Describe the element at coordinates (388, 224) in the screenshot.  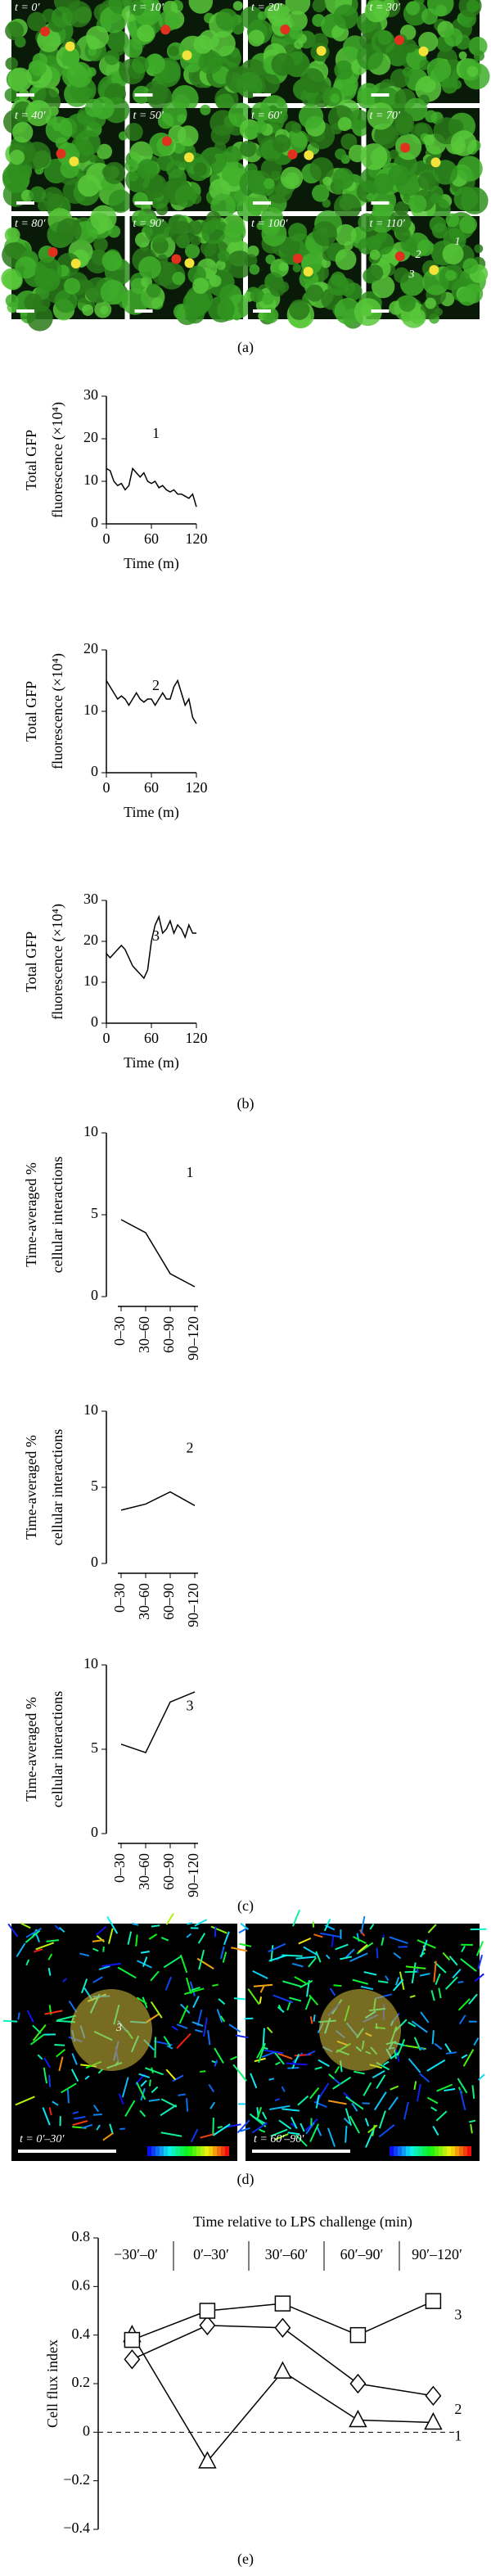
I see `frame-time: t = 110′` at that location.